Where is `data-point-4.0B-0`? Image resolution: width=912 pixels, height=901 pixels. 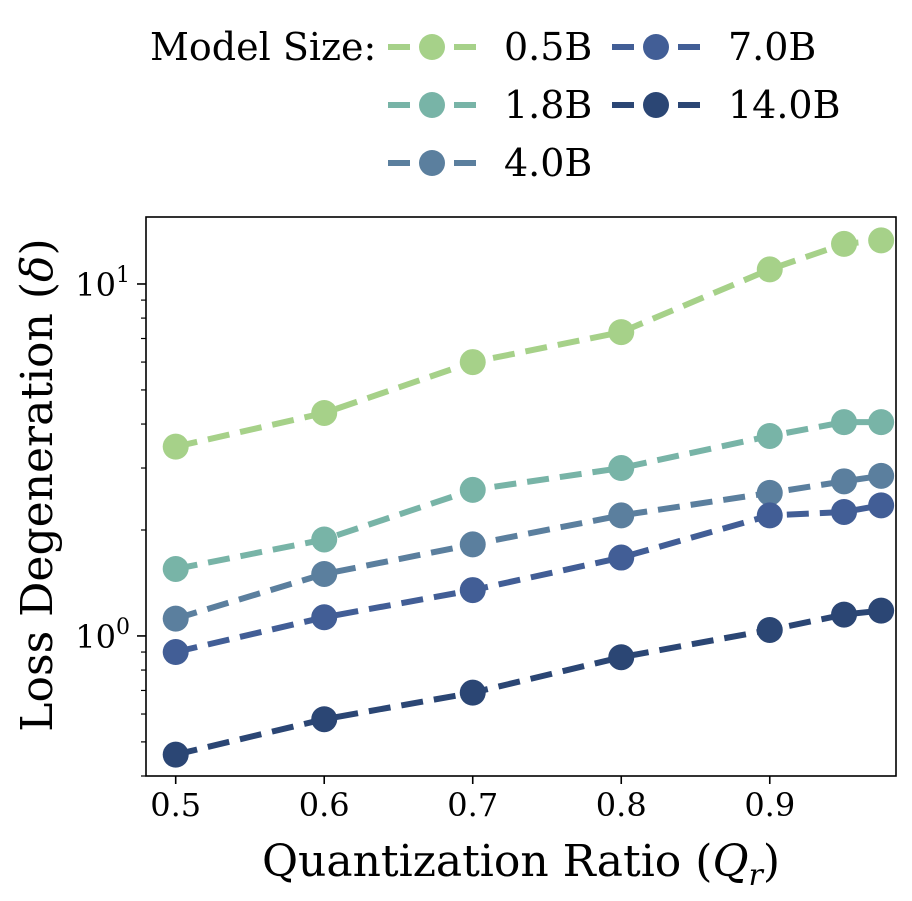 data-point-4.0B-0 is located at coordinates (175, 618).